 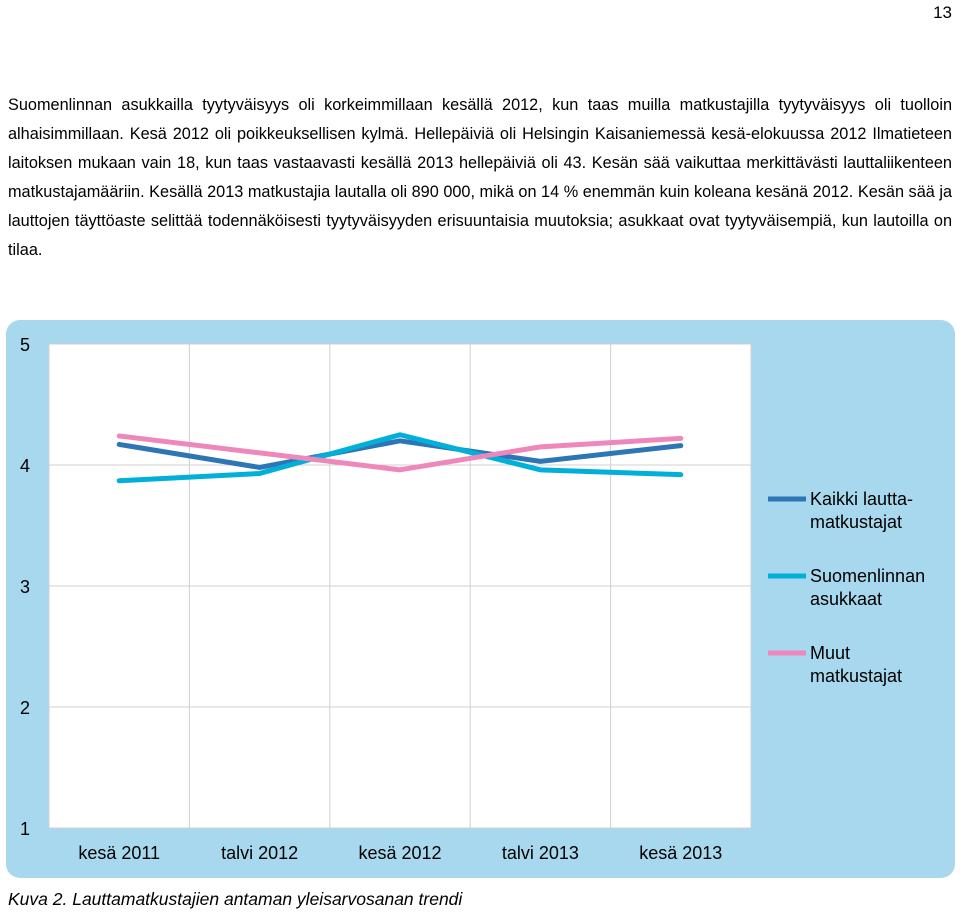 I want to click on y-tick-label: 2, so click(x=25, y=708).